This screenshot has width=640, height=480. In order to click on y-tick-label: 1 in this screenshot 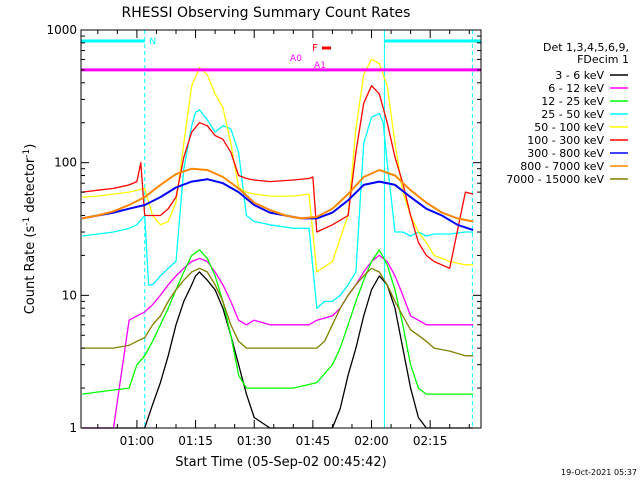, I will do `click(73, 428)`.